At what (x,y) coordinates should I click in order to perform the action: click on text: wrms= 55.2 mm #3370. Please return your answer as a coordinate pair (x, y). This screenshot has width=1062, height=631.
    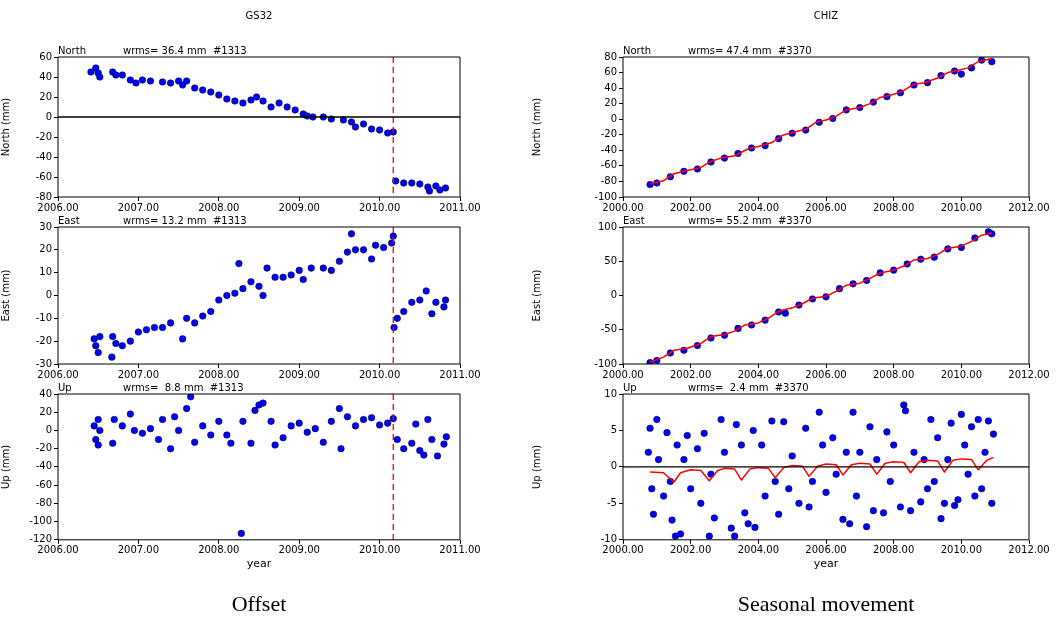
    Looking at the image, I should click on (750, 220).